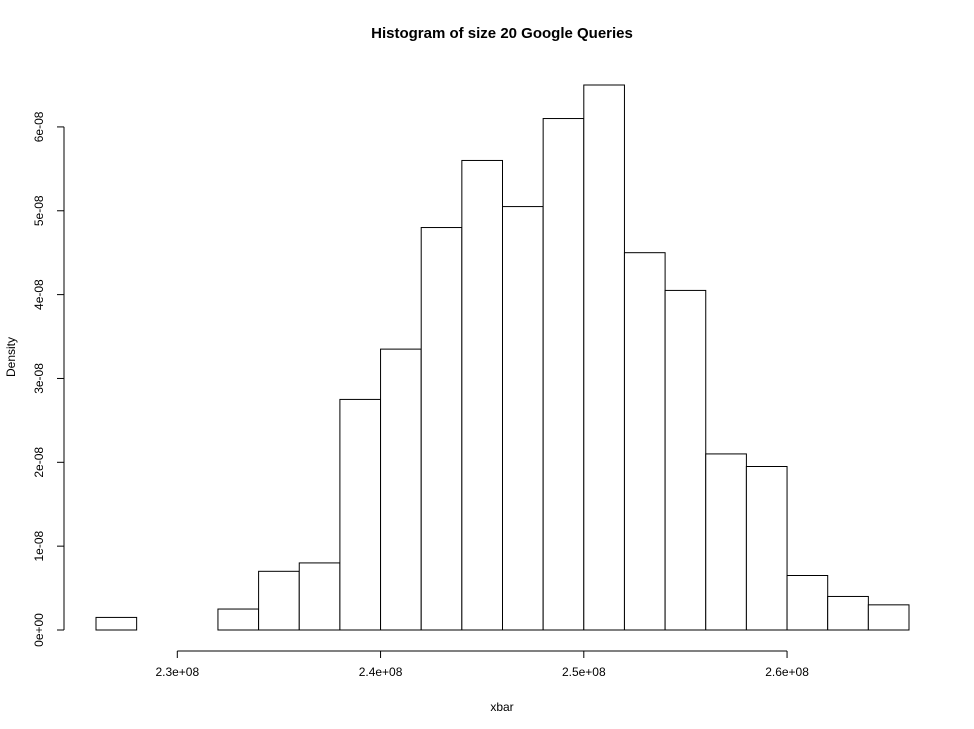 This screenshot has width=974, height=729. Describe the element at coordinates (39, 545) in the screenshot. I see `y-tick-label-1: 1e-08` at that location.